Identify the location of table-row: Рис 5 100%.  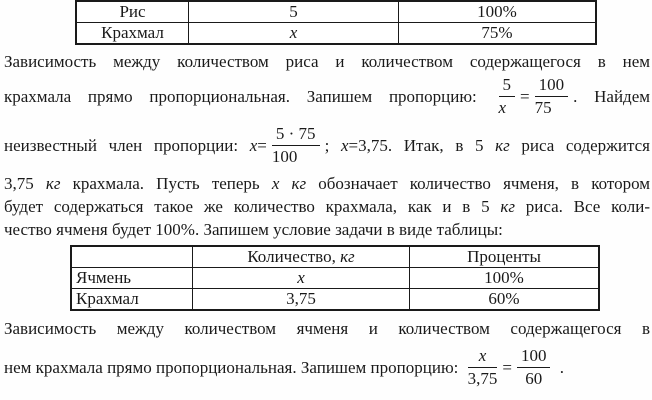
(336, 11).